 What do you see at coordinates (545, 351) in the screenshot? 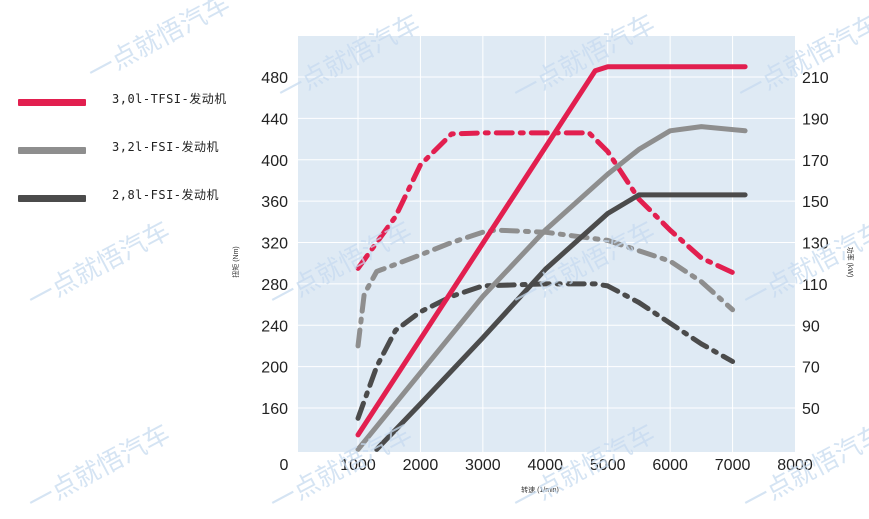
I see `torque-curve-2,8l-FSI-发动机` at bounding box center [545, 351].